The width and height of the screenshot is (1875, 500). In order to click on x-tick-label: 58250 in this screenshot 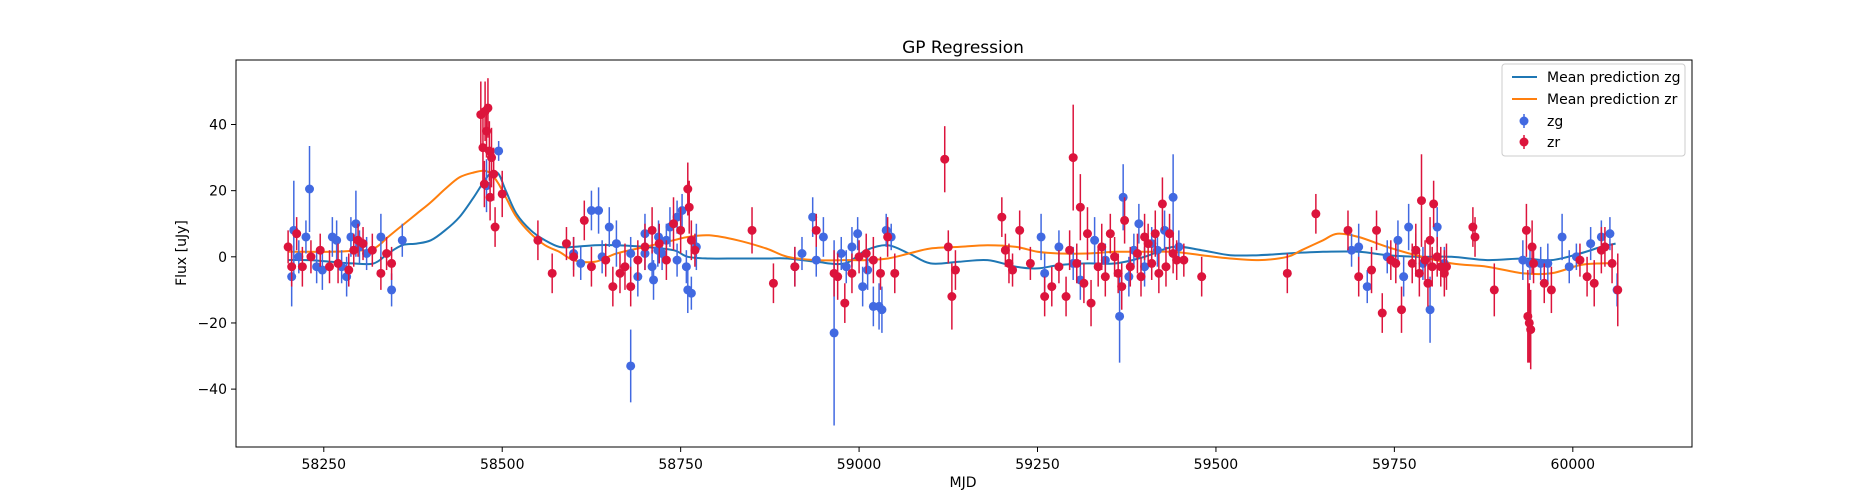, I will do `click(324, 465)`.